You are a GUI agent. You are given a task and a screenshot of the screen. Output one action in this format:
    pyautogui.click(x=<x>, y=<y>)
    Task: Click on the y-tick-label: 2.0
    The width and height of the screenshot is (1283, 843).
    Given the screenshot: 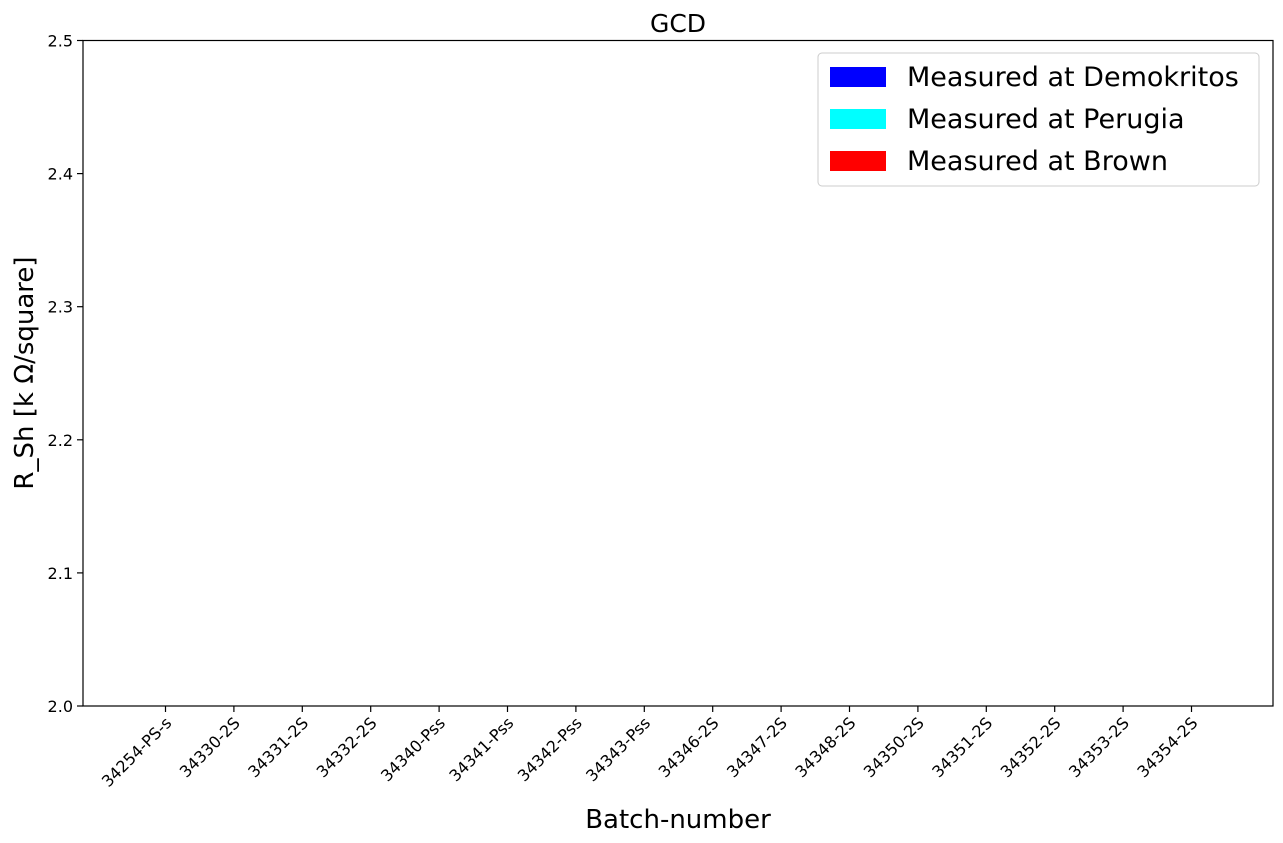 What is the action you would take?
    pyautogui.click(x=60, y=706)
    